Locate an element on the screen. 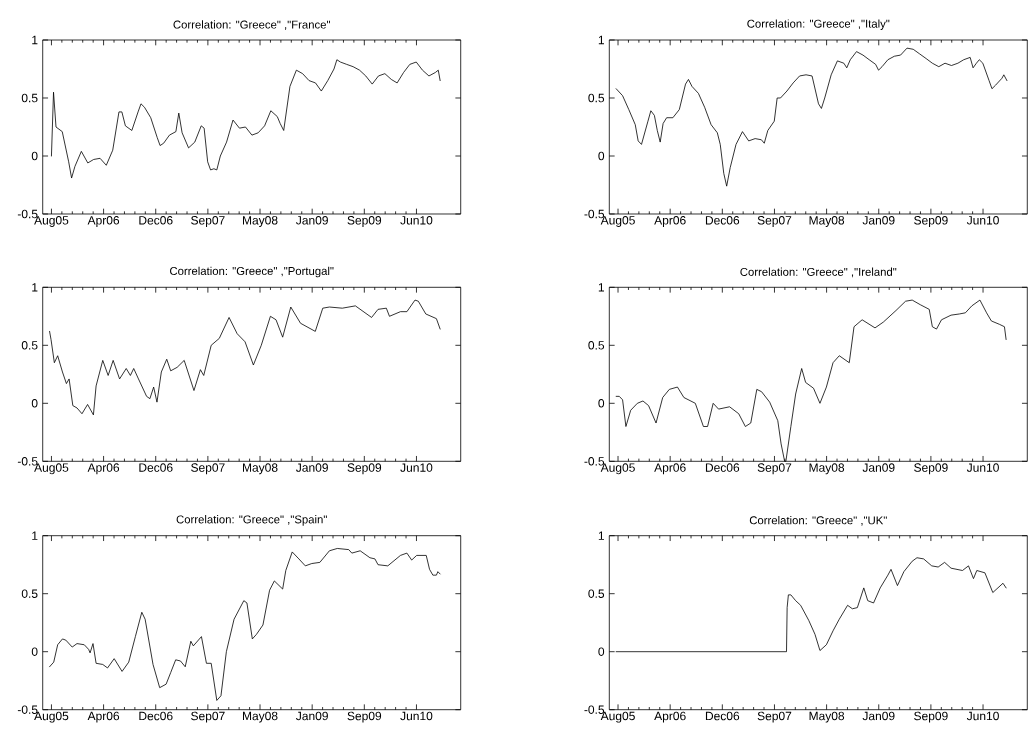 The height and width of the screenshot is (736, 1033). chart-title: Correlation: "Greece" ,"Spain" is located at coordinates (251, 520).